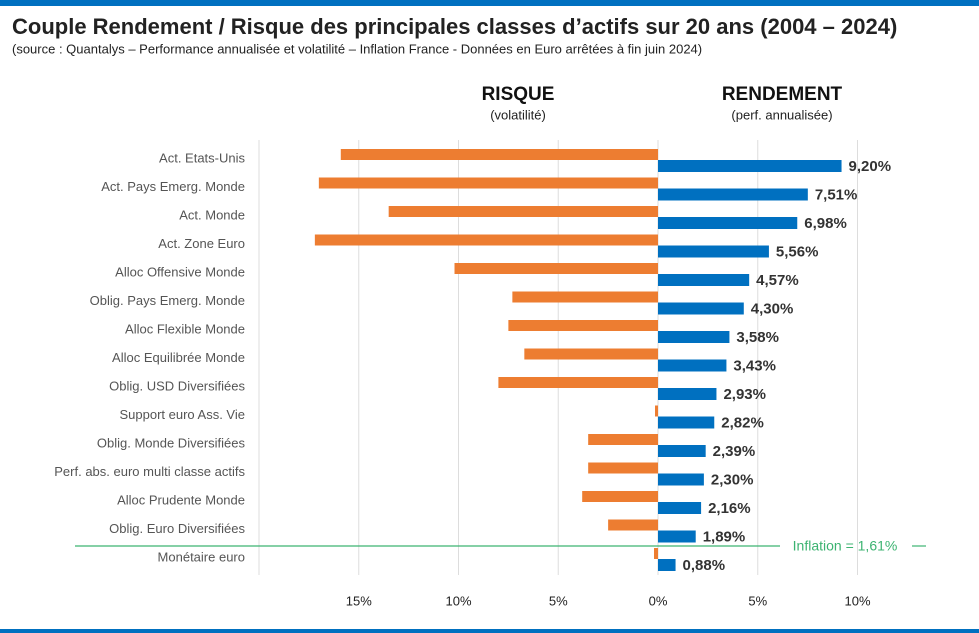  Describe the element at coordinates (836, 194) in the screenshot. I see `value-label: 7,51%` at that location.